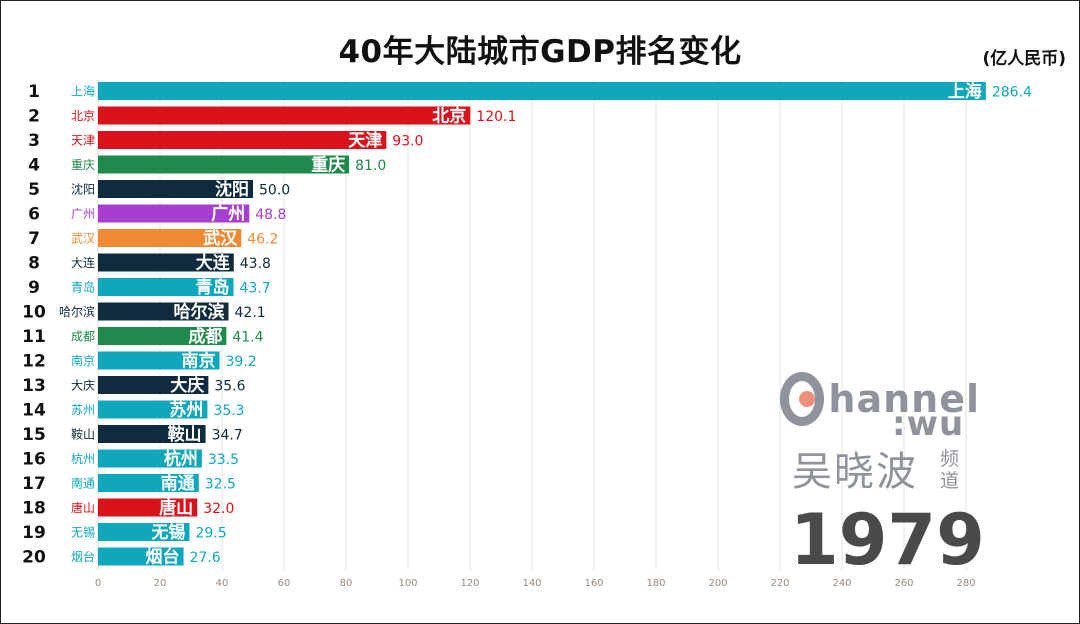  I want to click on x-tick-label: 20, so click(160, 583).